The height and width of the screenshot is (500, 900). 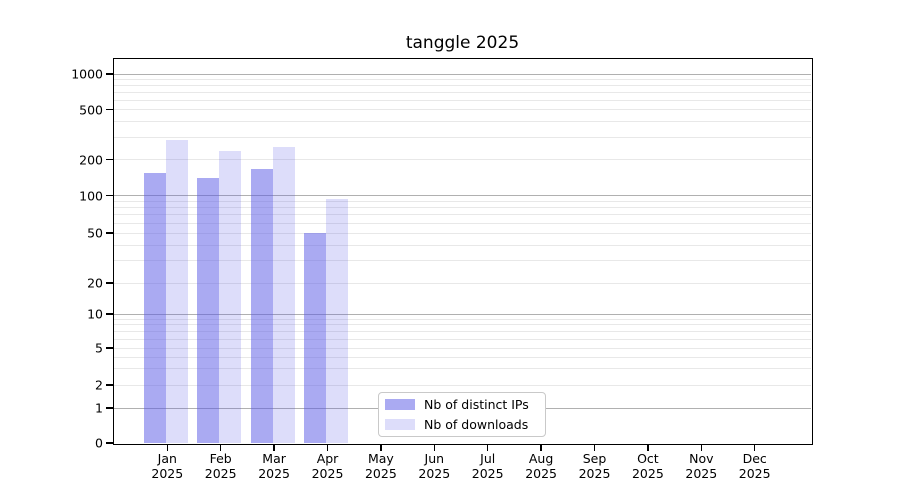 What do you see at coordinates (400, 404) in the screenshot?
I see `legend-swatch-distinct-ips` at bounding box center [400, 404].